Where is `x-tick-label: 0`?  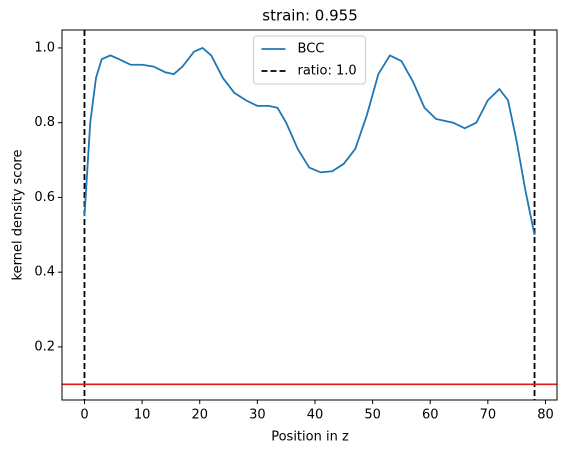 x-tick-label: 0 is located at coordinates (84, 415).